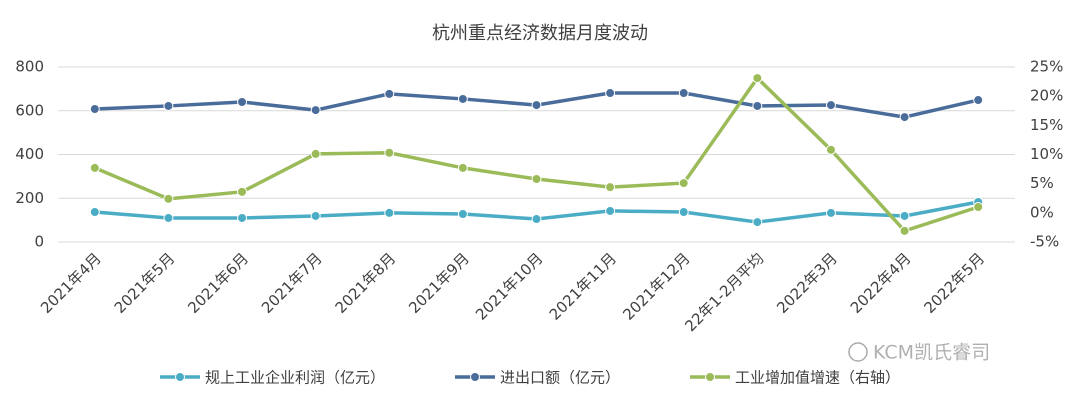 Image resolution: width=1080 pixels, height=402 pixels. I want to click on y2-tick-label: 0%, so click(1042, 212).